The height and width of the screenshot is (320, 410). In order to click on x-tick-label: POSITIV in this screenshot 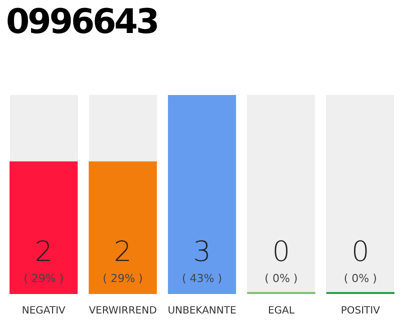, I will do `click(360, 311)`.